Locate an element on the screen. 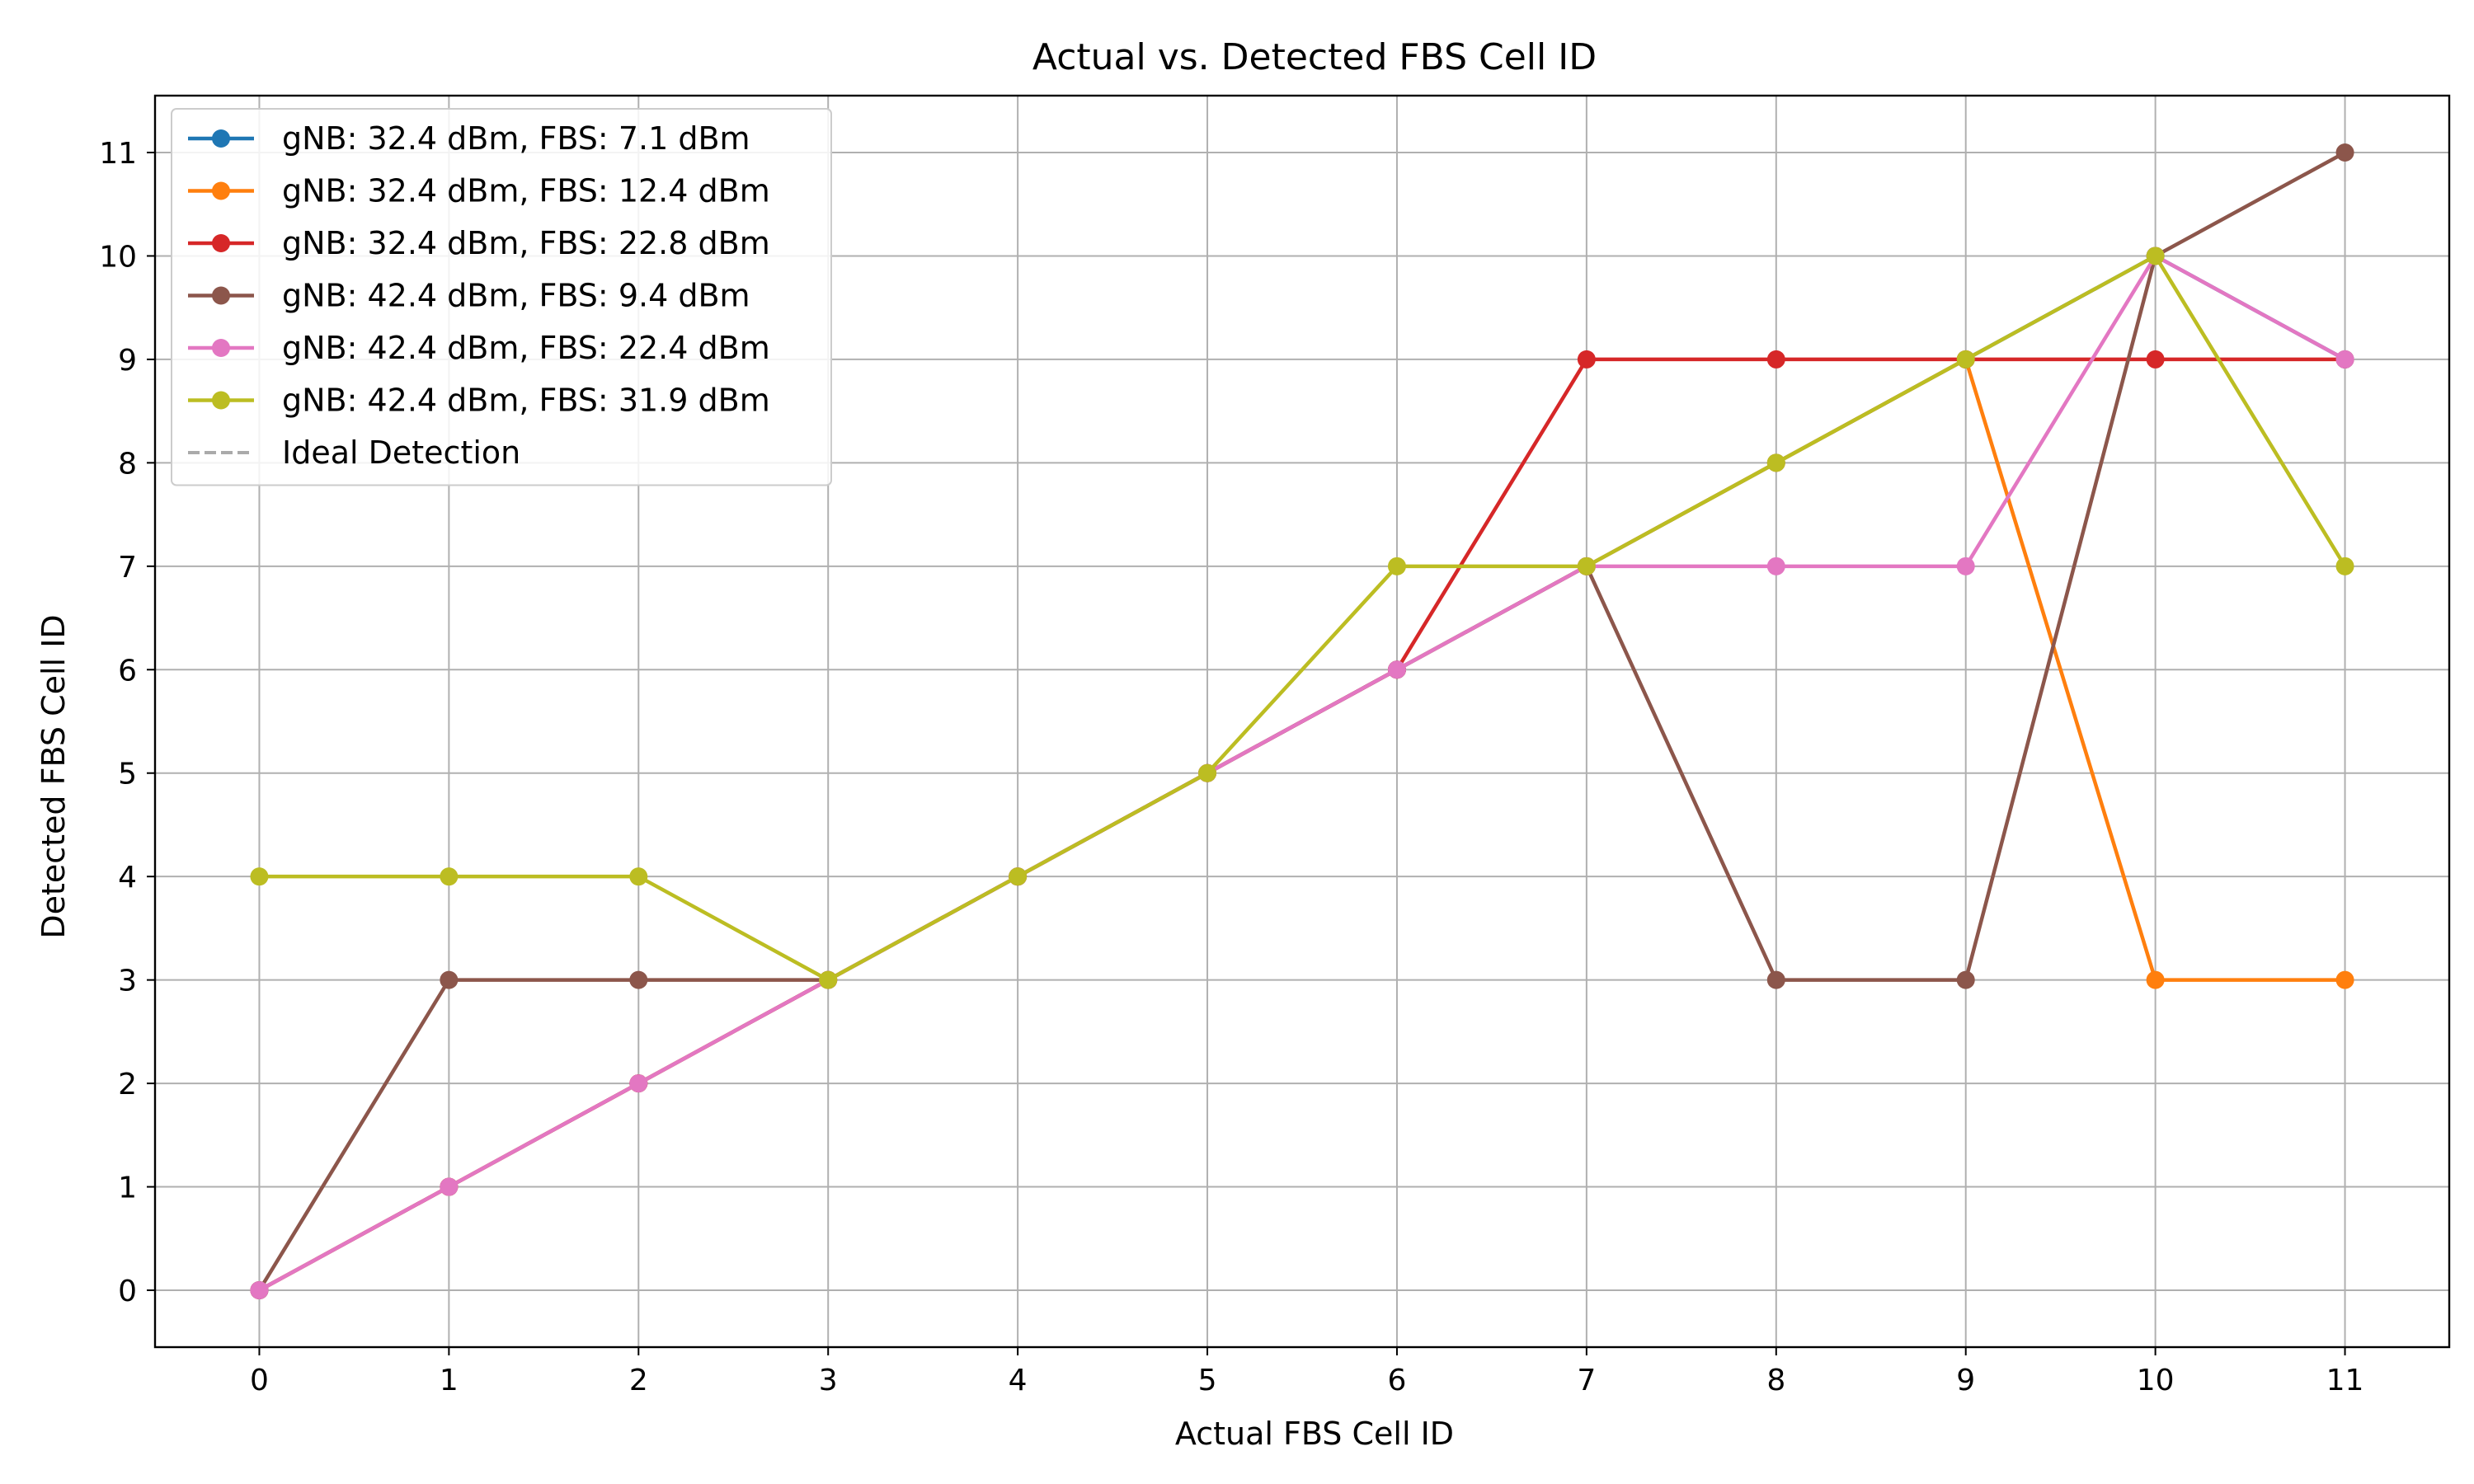 The height and width of the screenshot is (1484, 2474). legend-box is located at coordinates (501, 297).